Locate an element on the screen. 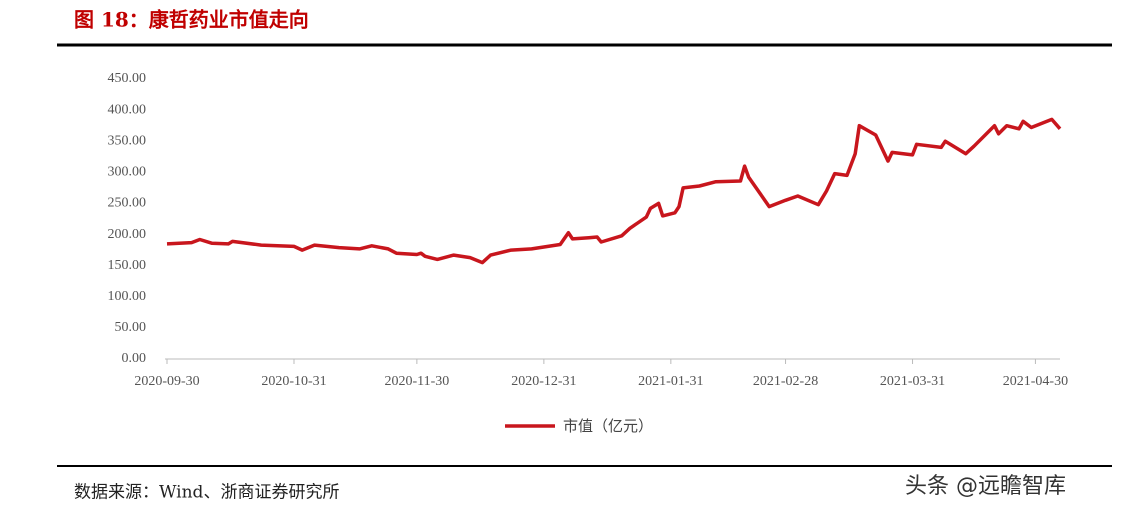 The height and width of the screenshot is (516, 1144). legend-label: 市值（亿元） is located at coordinates (608, 426).